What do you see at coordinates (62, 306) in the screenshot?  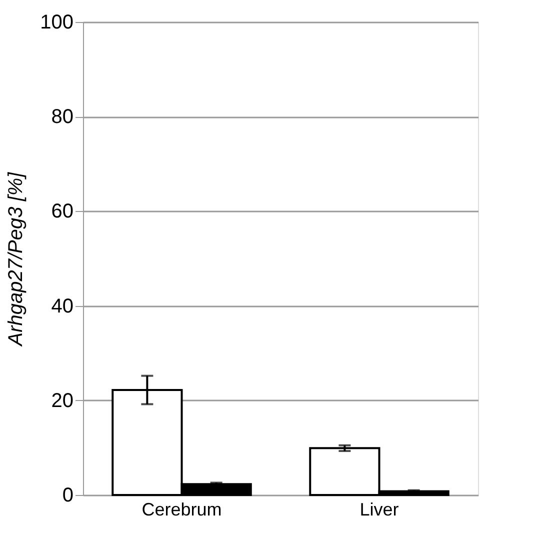 I see `y-tick-label: 40` at bounding box center [62, 306].